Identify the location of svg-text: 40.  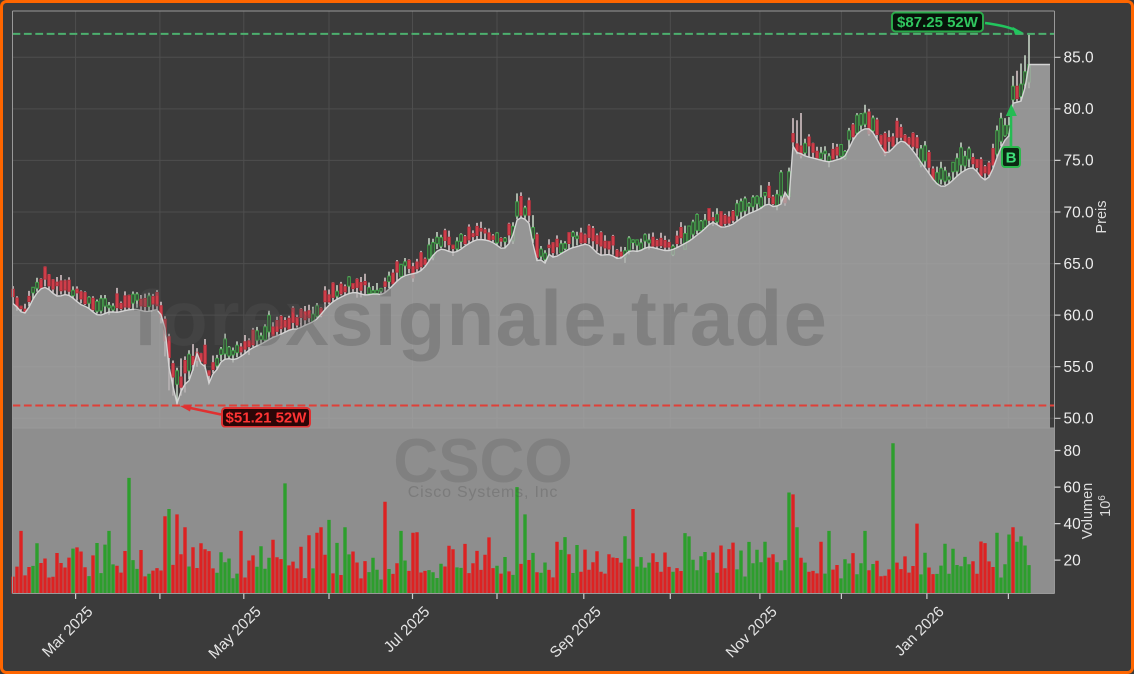
(1073, 524).